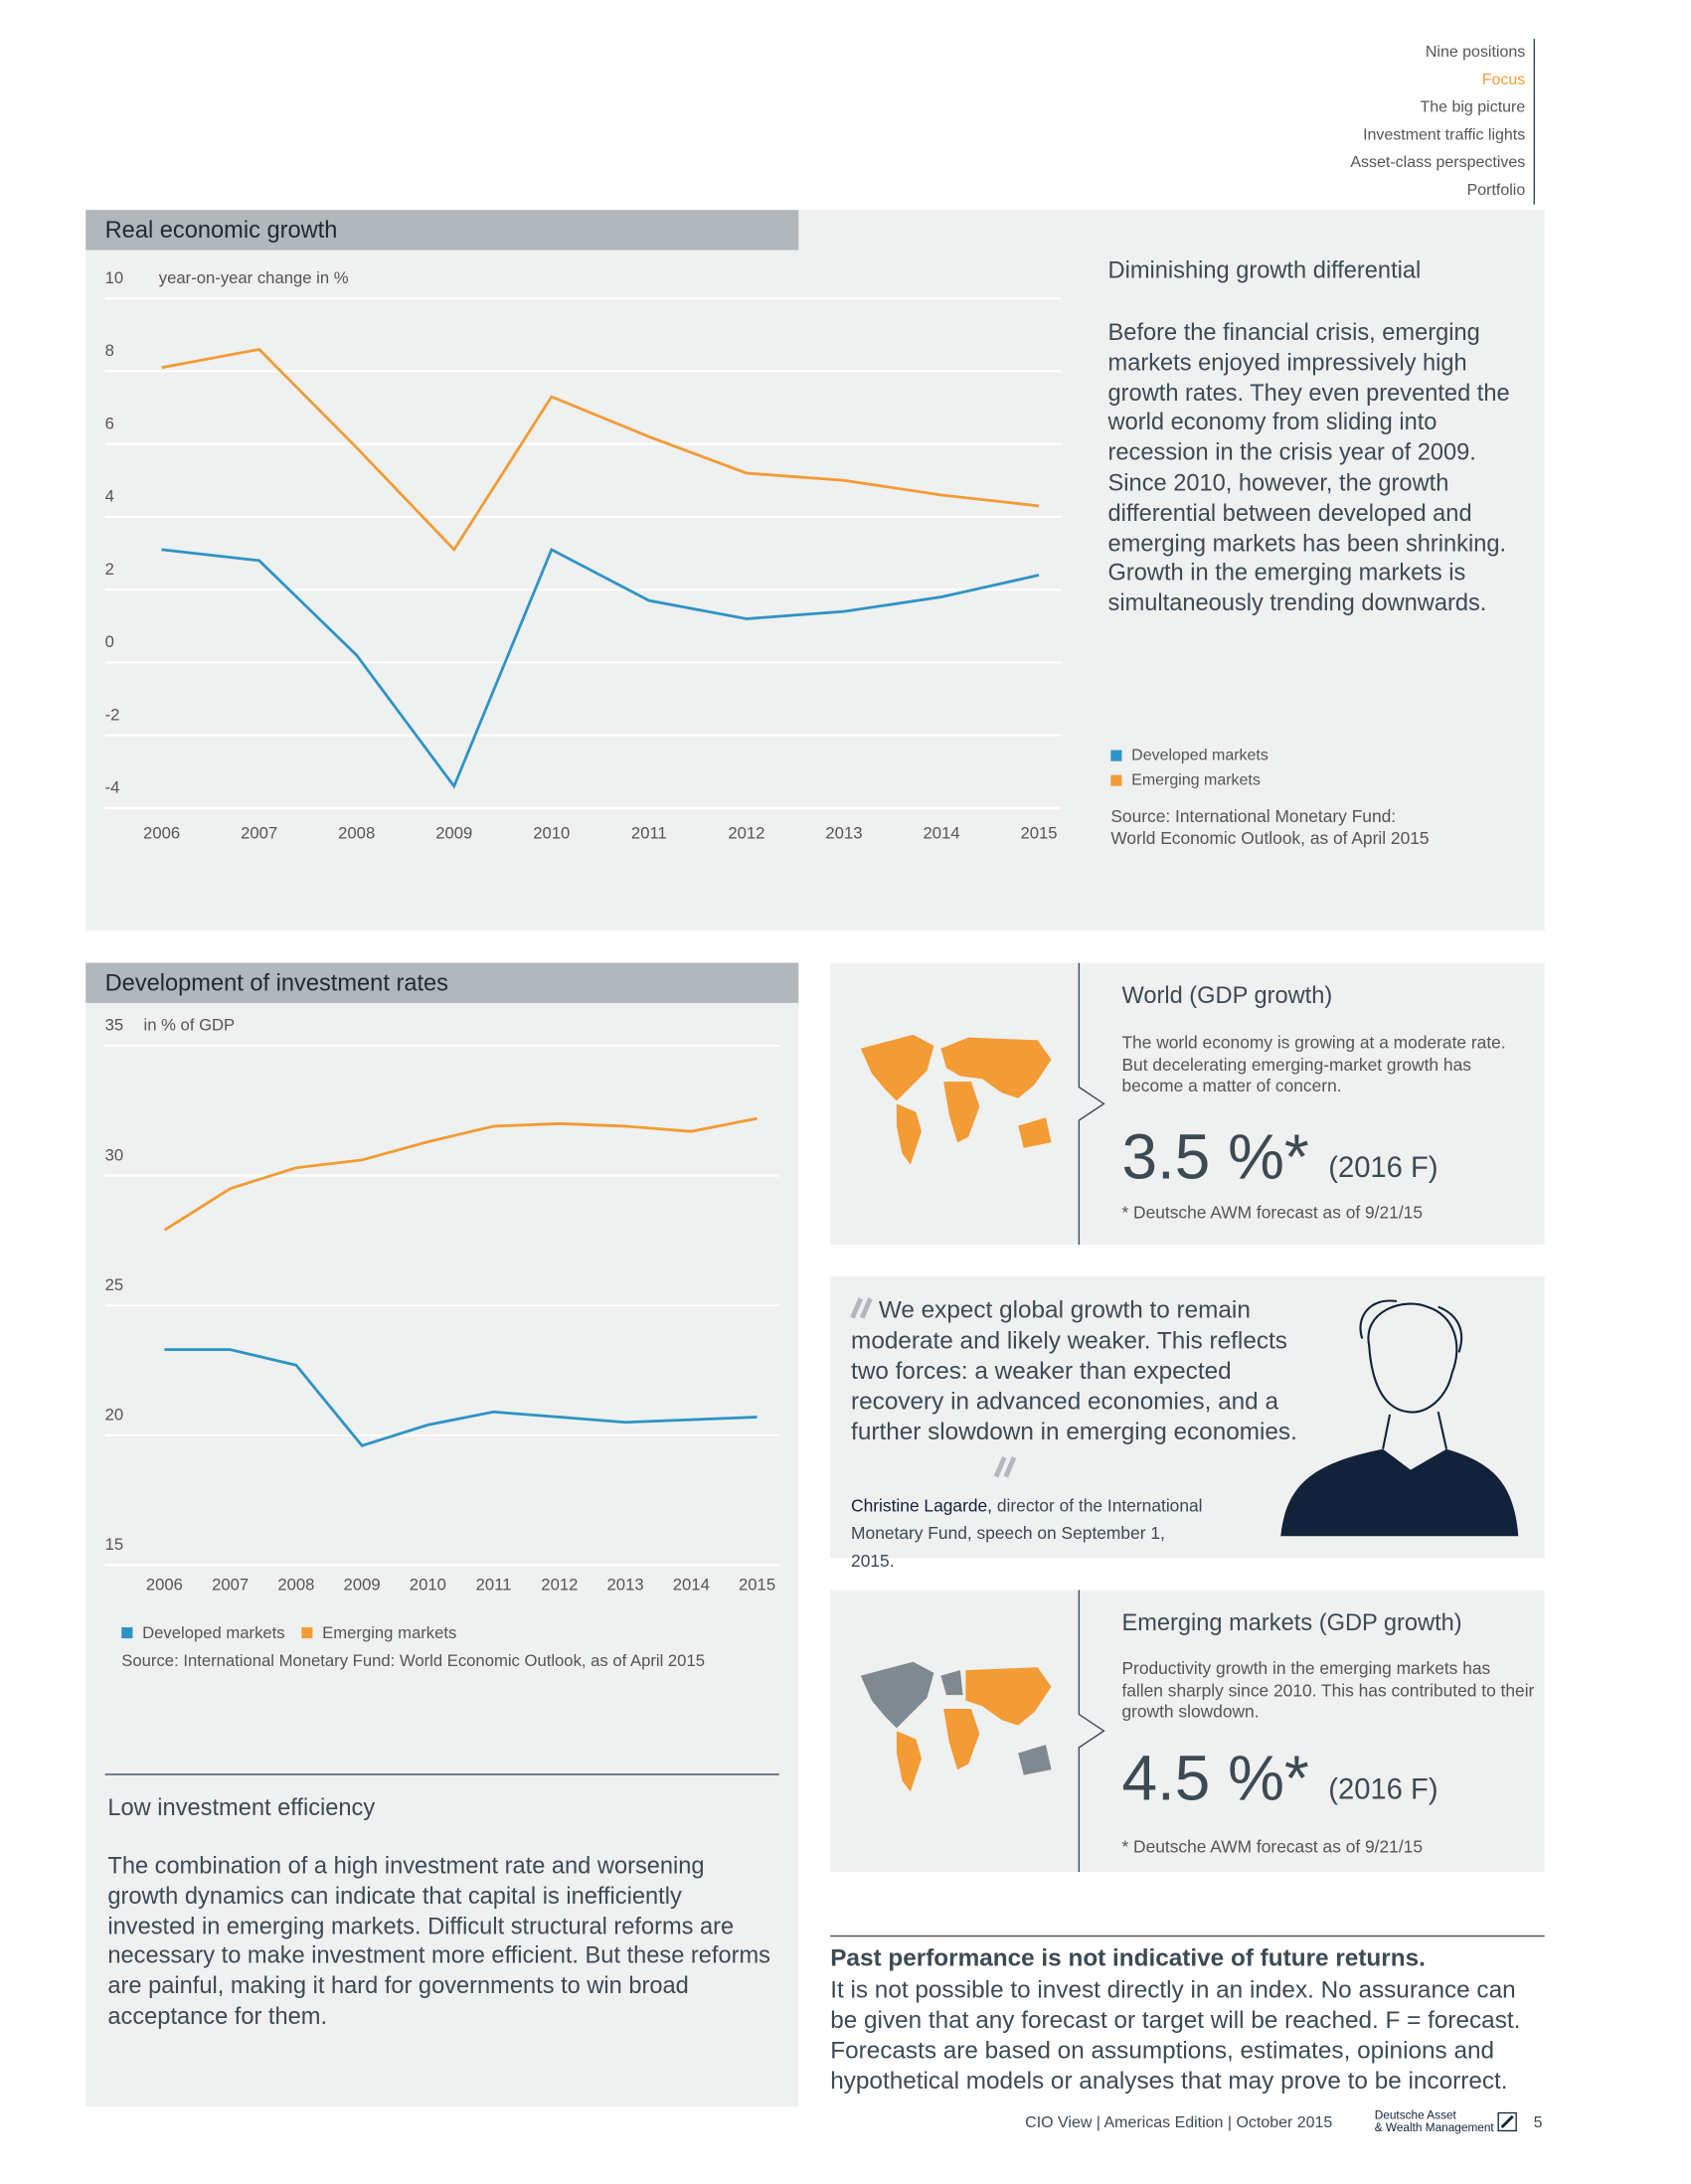 Image resolution: width=1691 pixels, height=2184 pixels. I want to click on y-tick-label: 20, so click(114, 1415).